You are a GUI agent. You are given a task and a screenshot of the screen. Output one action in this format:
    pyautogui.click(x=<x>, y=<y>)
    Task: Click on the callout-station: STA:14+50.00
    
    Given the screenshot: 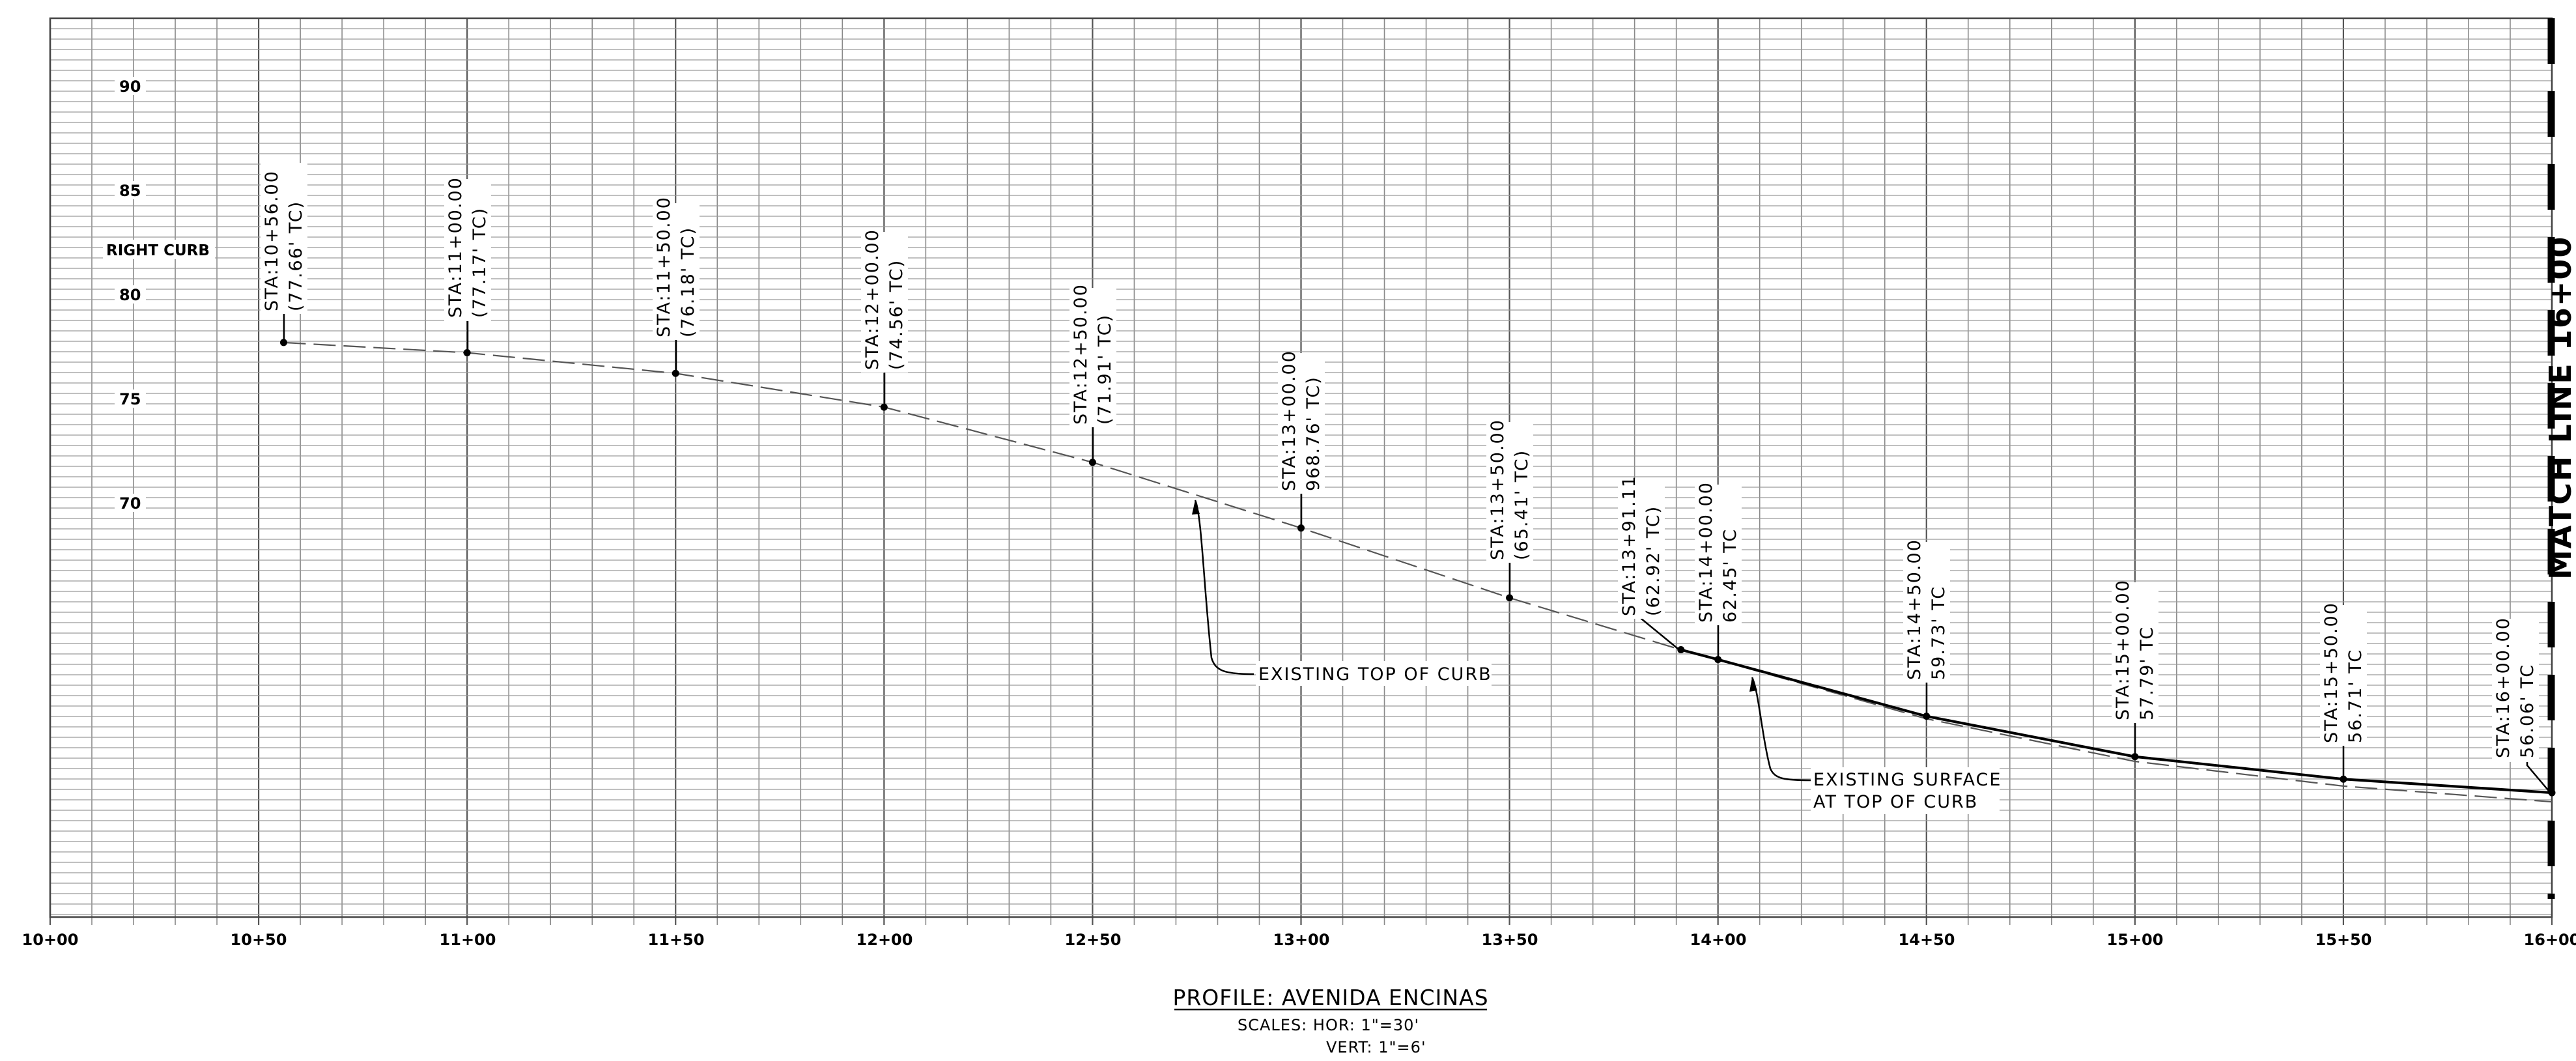 What is the action you would take?
    pyautogui.click(x=1914, y=609)
    